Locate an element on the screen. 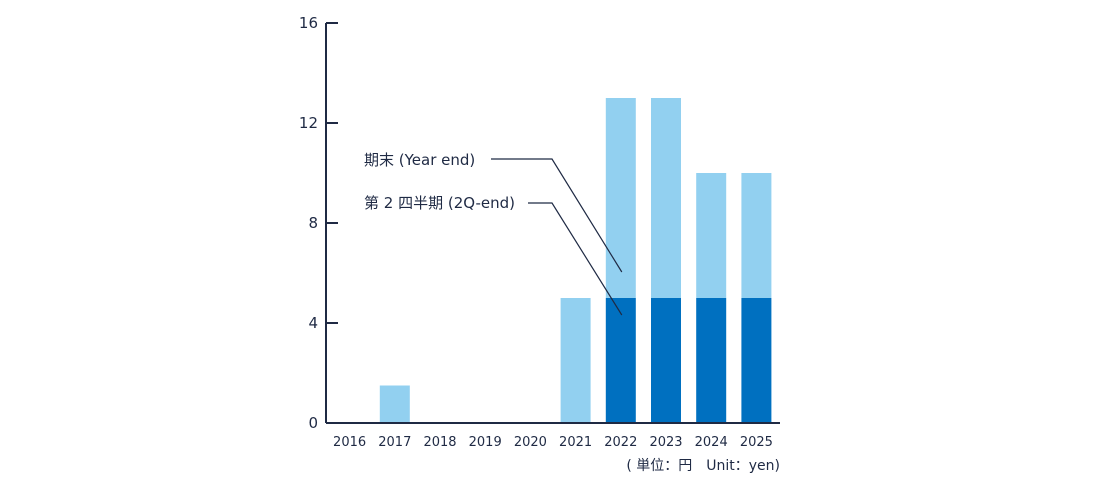 The width and height of the screenshot is (1094, 487). unit-note: ( 単位：円 Unit：yen) is located at coordinates (703, 466).